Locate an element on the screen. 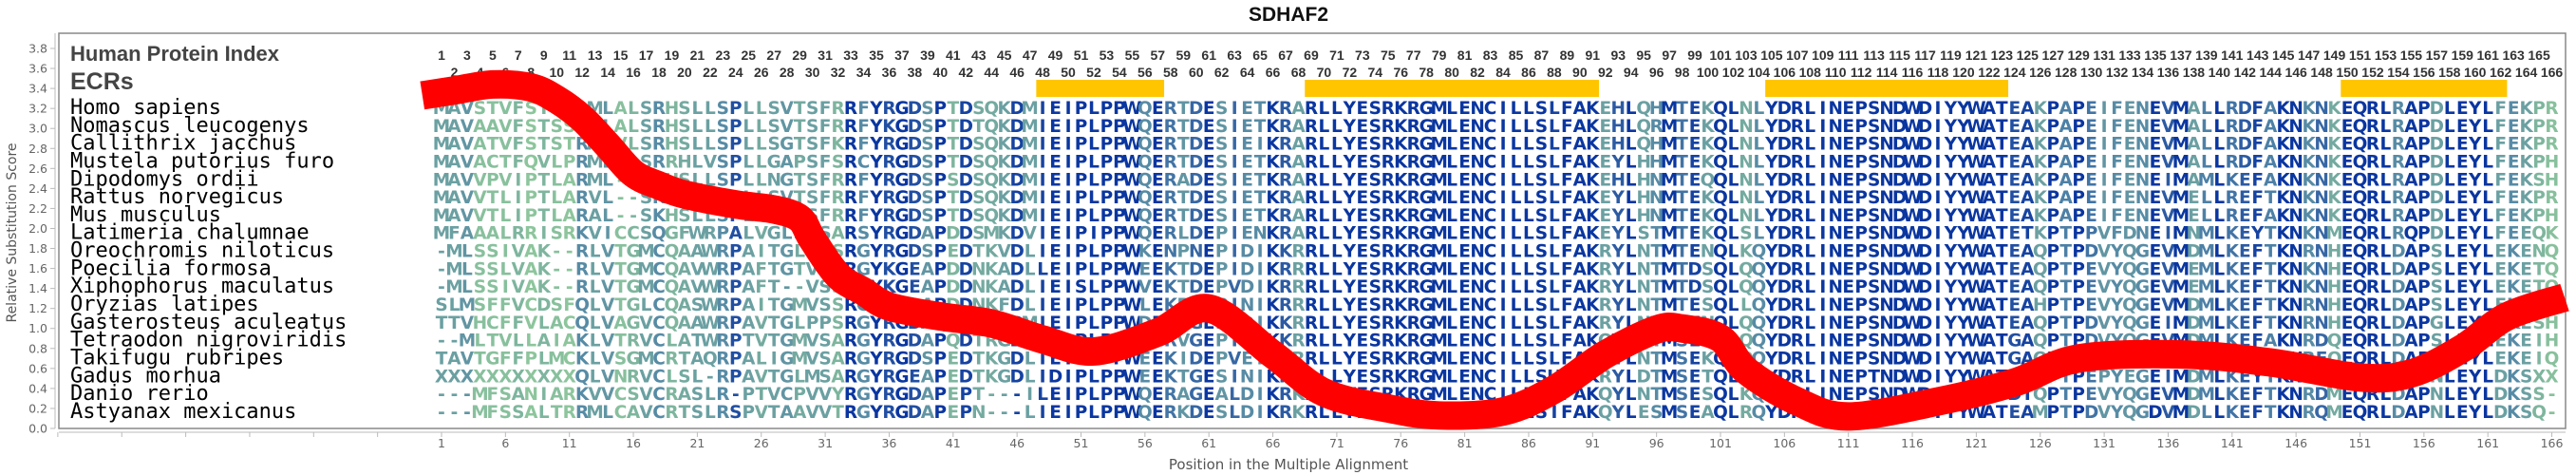  residue: W is located at coordinates (1912, 269).